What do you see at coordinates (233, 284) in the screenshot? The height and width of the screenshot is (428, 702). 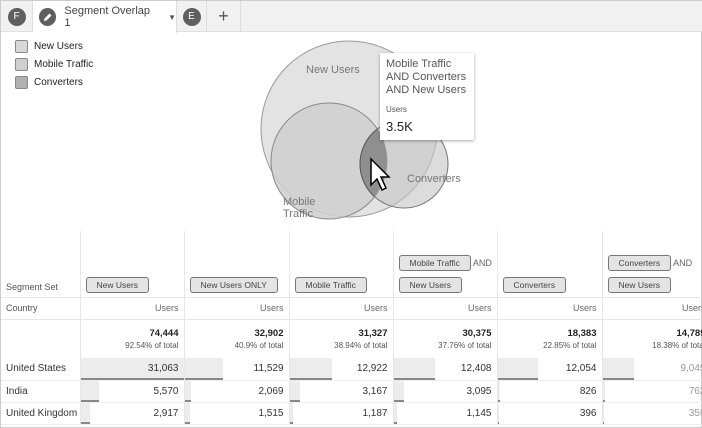 I see `segment-pill: New Users ONLY` at bounding box center [233, 284].